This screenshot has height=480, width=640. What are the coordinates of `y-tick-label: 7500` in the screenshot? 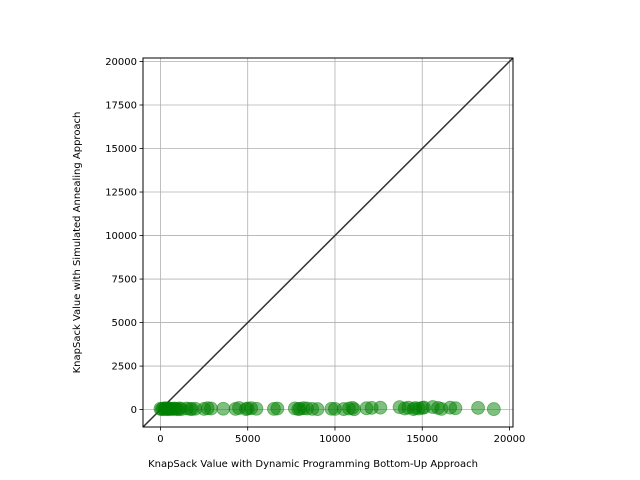 It's located at (124, 280).